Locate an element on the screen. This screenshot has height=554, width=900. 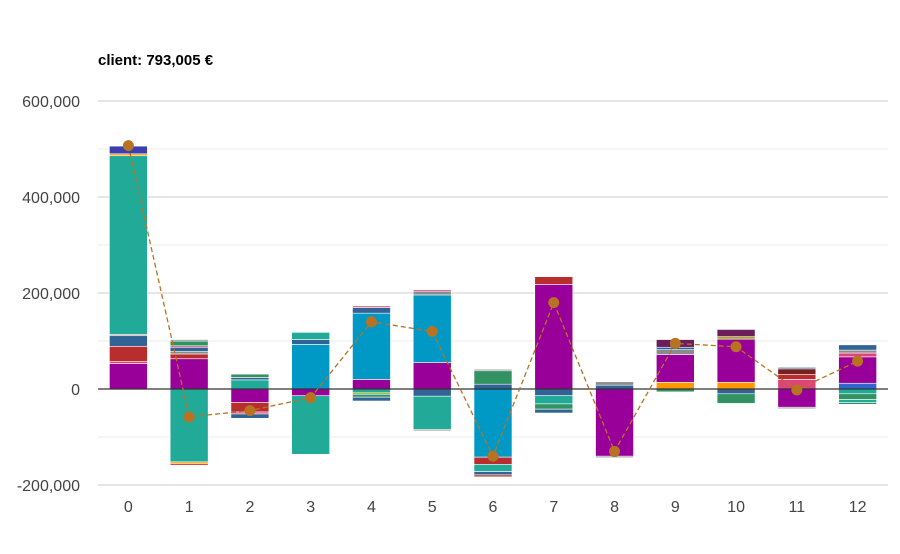
y-tick-label: 0 is located at coordinates (75, 390).